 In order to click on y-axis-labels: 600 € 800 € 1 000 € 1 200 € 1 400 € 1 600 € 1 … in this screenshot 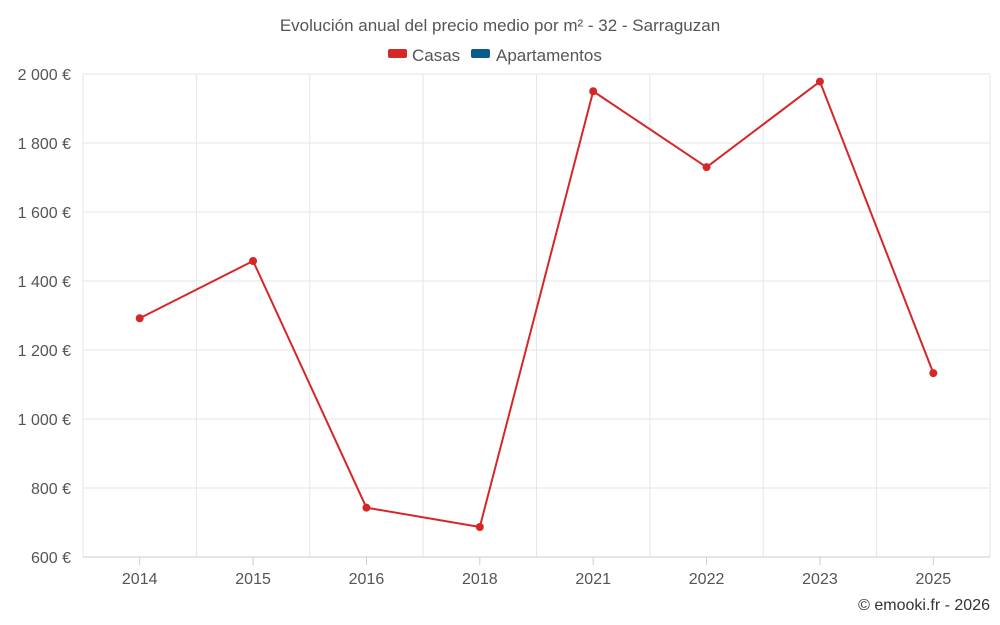, I will do `click(44, 317)`.